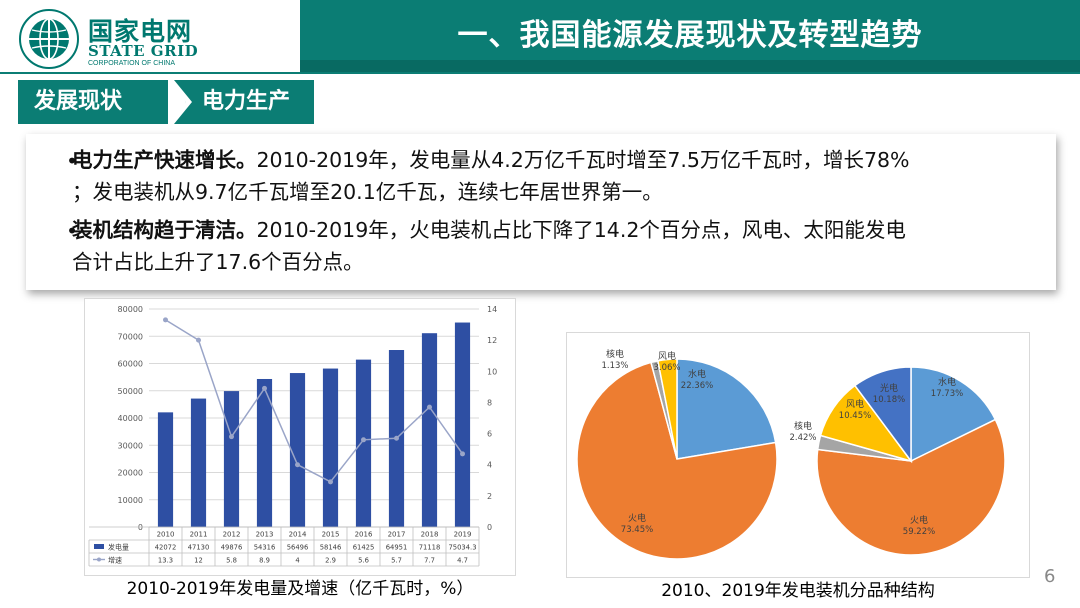  What do you see at coordinates (140, 527) in the screenshot?
I see `left-axis-tick-label: 0` at bounding box center [140, 527].